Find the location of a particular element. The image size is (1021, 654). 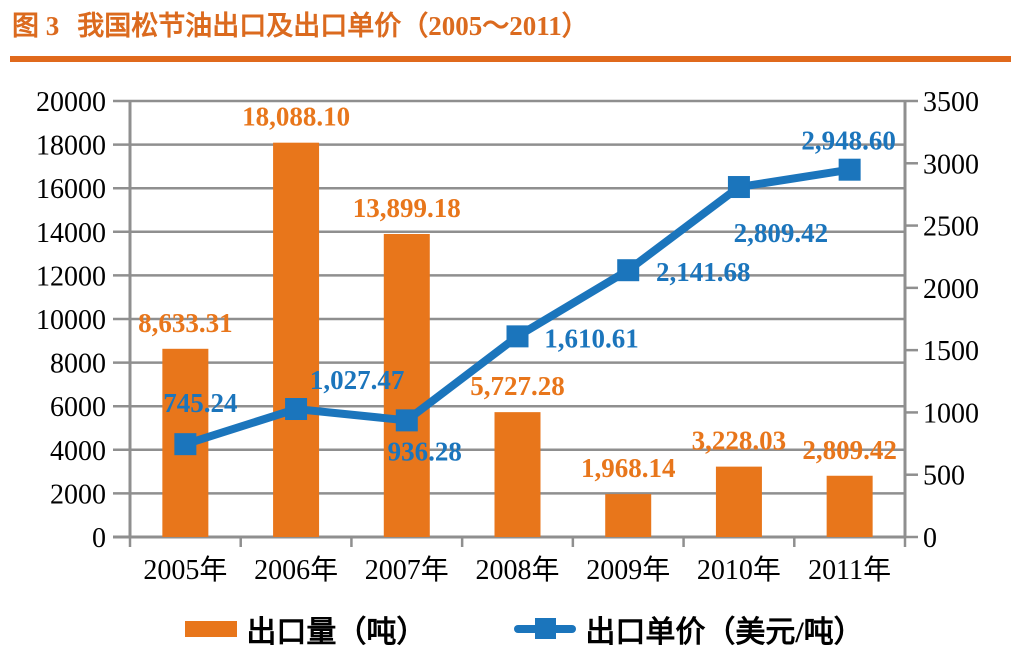

x-axis-category-label: 2009年 is located at coordinates (628, 570).